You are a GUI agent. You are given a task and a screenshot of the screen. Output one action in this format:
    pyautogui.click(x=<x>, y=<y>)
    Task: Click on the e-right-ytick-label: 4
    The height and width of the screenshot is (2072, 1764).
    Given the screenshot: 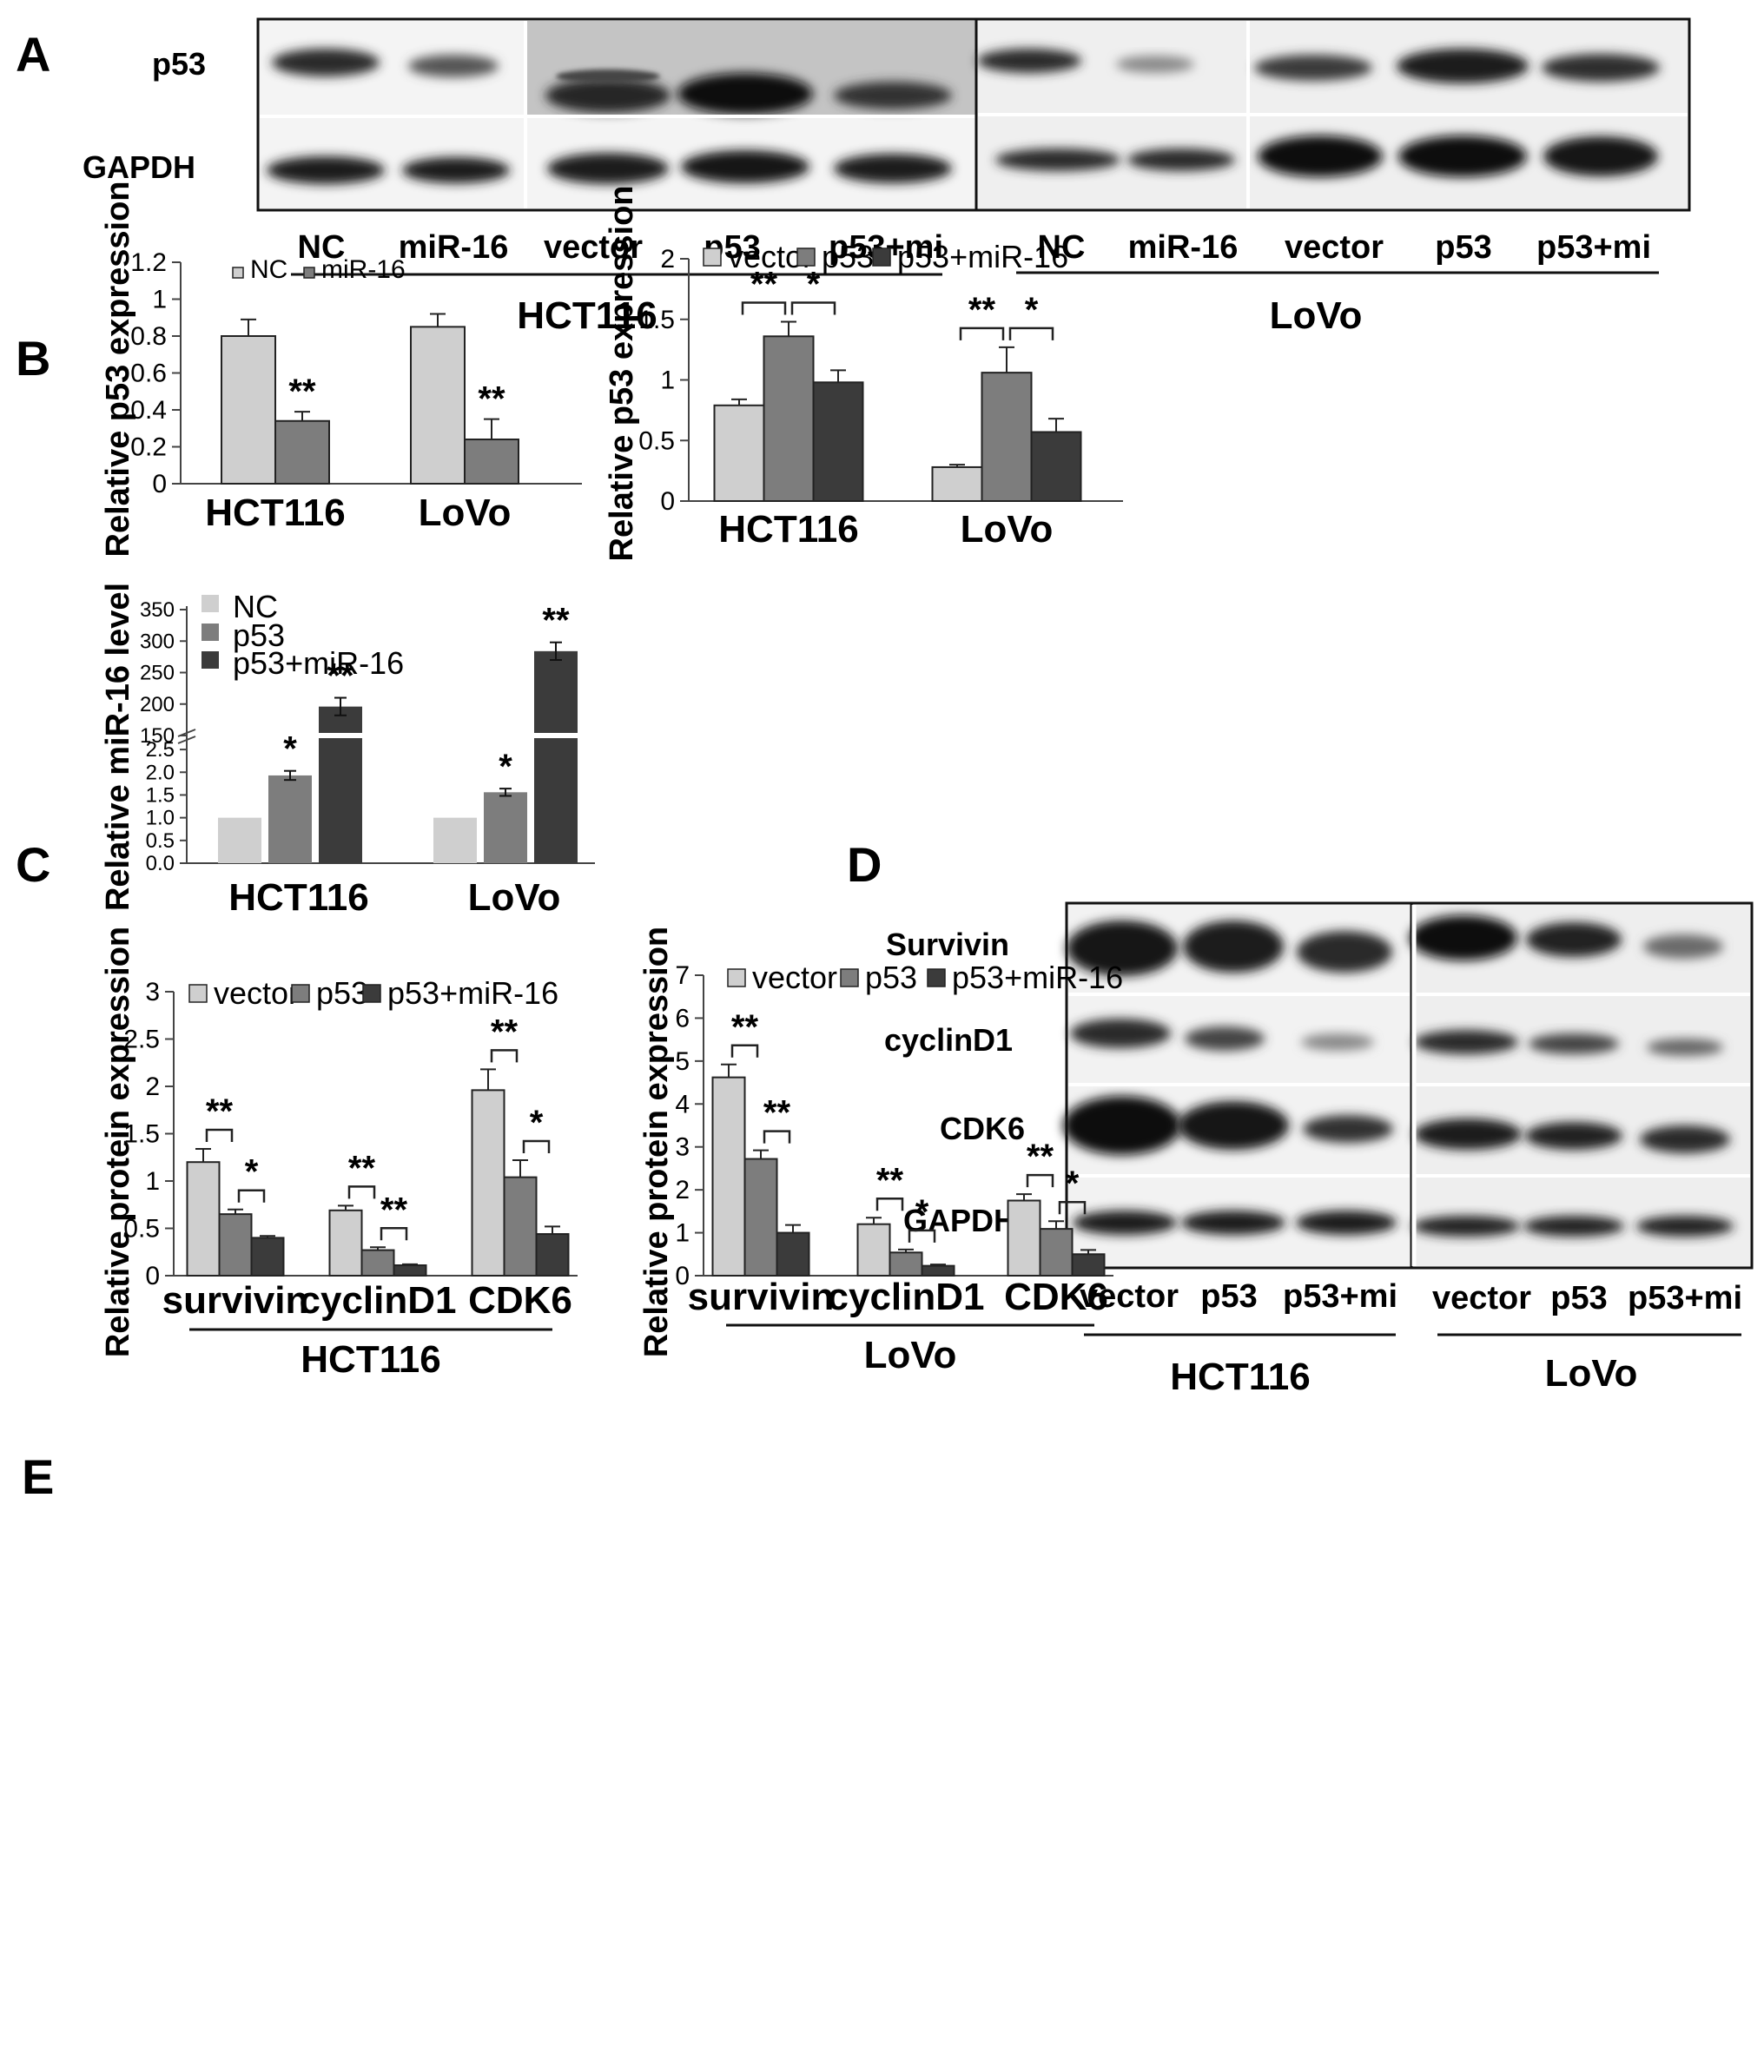 What is the action you would take?
    pyautogui.click(x=682, y=1104)
    